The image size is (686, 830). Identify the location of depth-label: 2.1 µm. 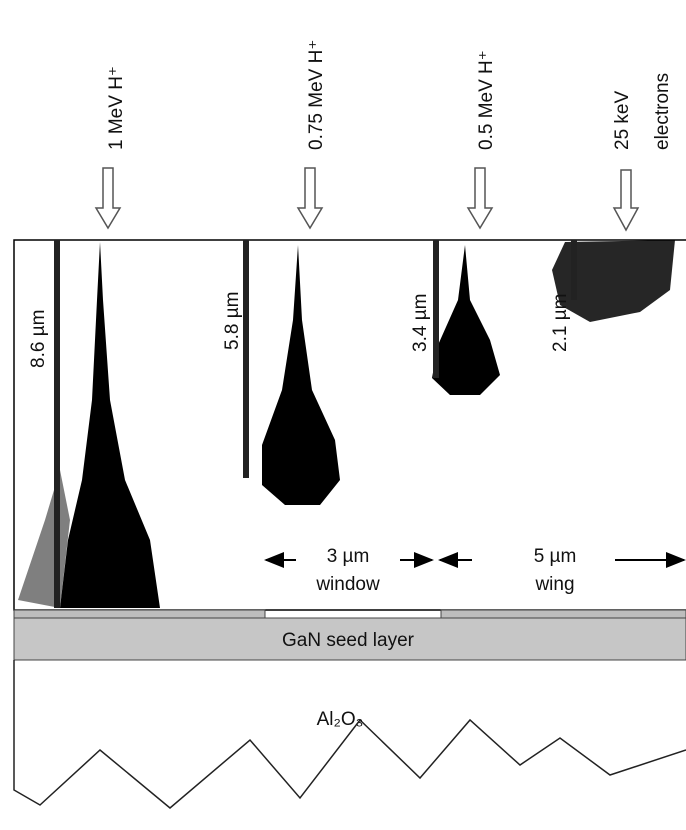
(560, 323).